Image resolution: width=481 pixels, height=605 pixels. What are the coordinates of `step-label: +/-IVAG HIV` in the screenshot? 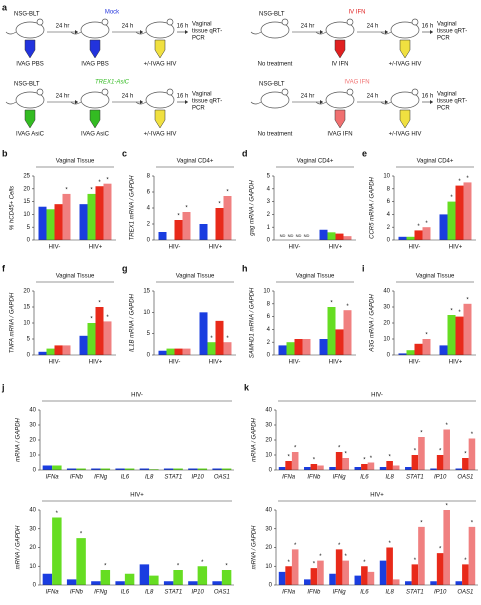 It's located at (160, 135).